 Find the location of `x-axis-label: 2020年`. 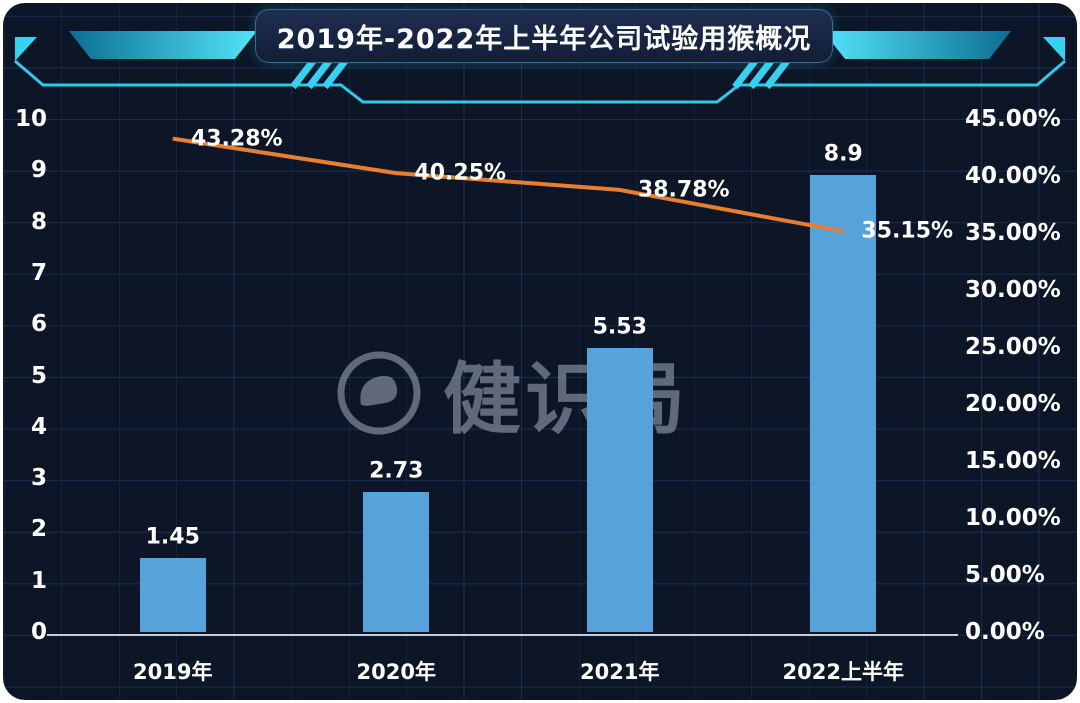

x-axis-label: 2020年 is located at coordinates (396, 672).